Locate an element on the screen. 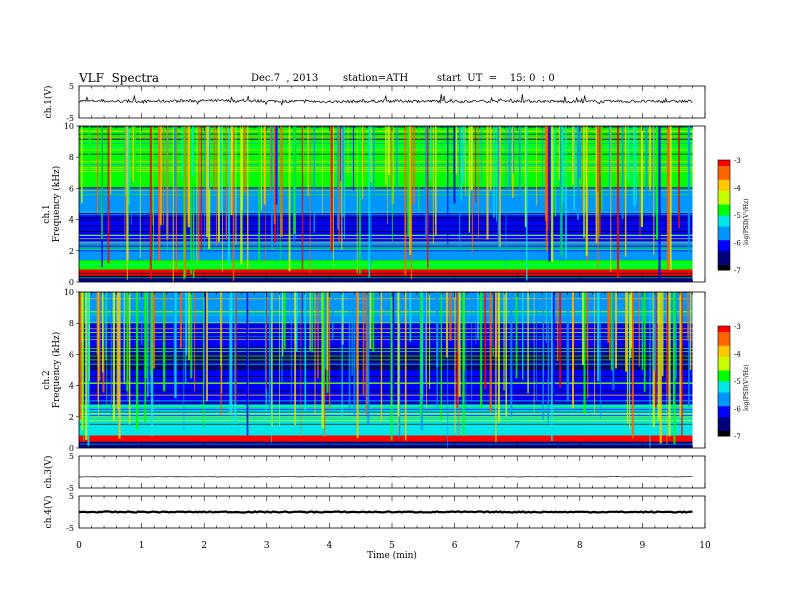 Image resolution: width=792 pixels, height=612 pixels. panel-ch1 is located at coordinates (392, 102).